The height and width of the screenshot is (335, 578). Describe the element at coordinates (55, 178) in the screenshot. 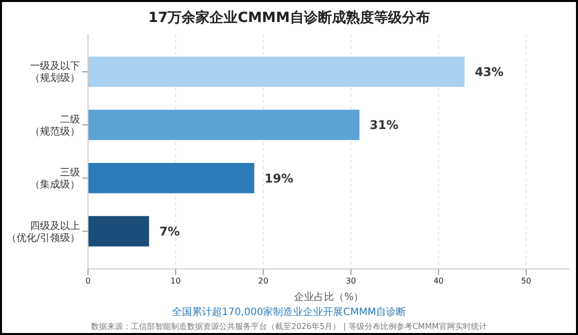

I see `y-tick-label: 三级（集成级）` at that location.